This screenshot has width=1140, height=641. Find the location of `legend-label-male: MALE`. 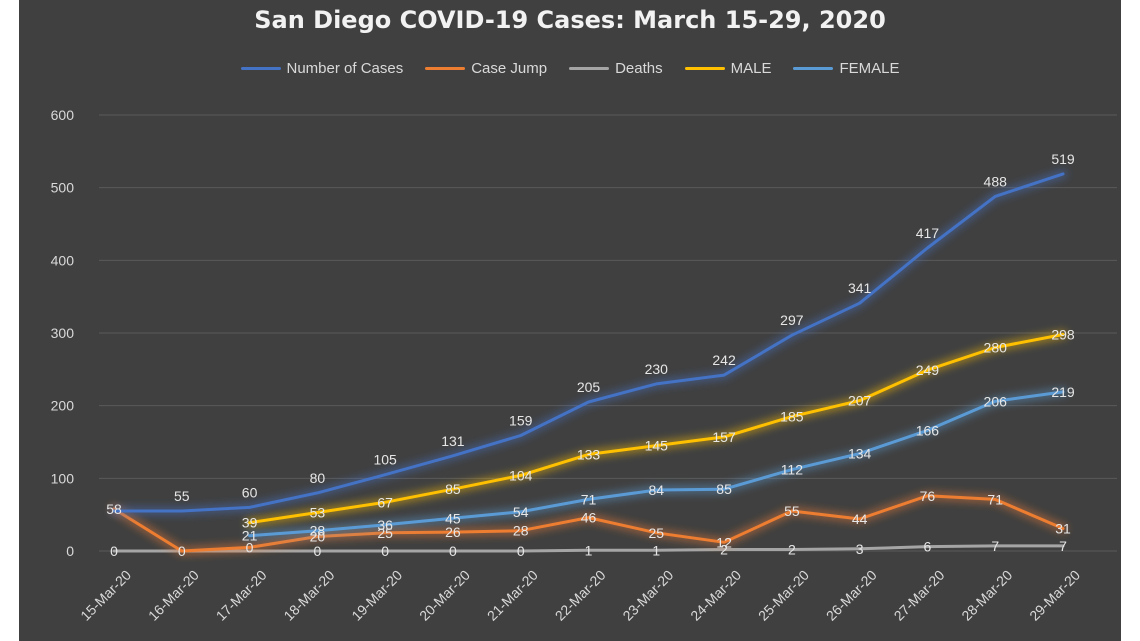

legend-label-male: MALE is located at coordinates (751, 68).